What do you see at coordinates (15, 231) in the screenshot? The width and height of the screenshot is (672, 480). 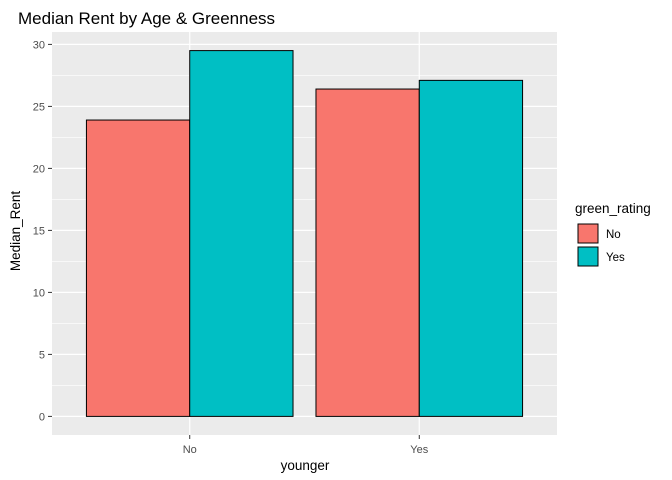 I see `y-axis-title: Median_Rent` at bounding box center [15, 231].